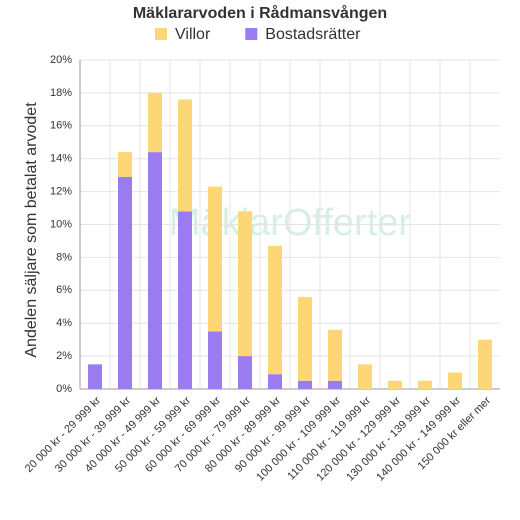 The image size is (520, 520). Describe the element at coordinates (61, 60) in the screenshot. I see `y-tick-label: 20%` at that location.